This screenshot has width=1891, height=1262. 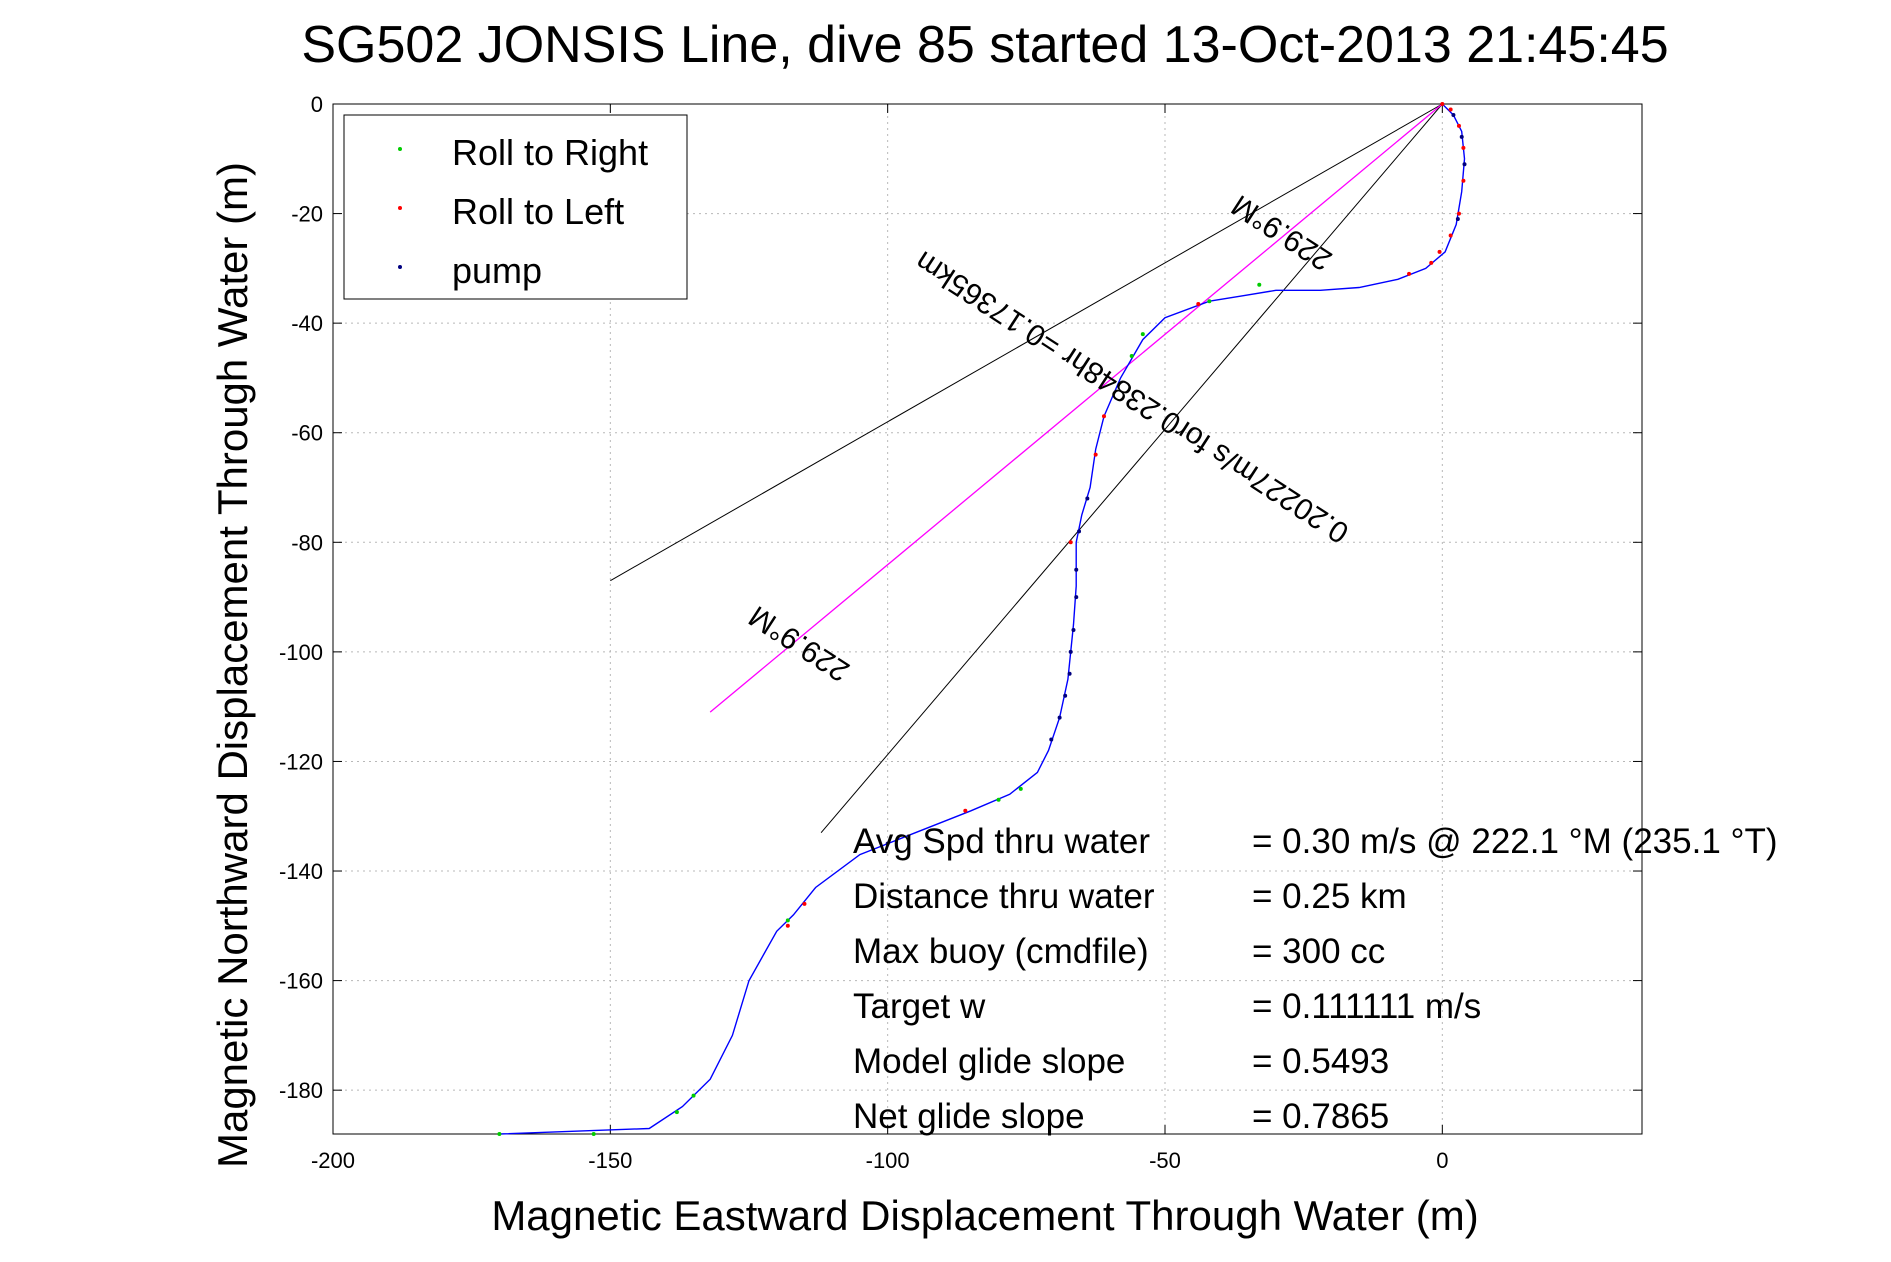 What do you see at coordinates (301, 981) in the screenshot?
I see `y-tick-label: -160` at bounding box center [301, 981].